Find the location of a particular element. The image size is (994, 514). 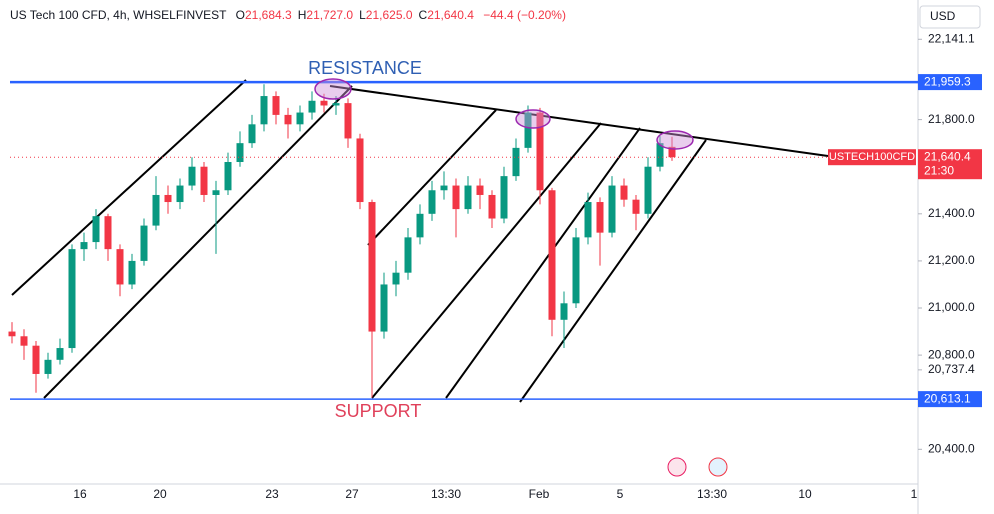

last-price-box is located at coordinates (950, 164).